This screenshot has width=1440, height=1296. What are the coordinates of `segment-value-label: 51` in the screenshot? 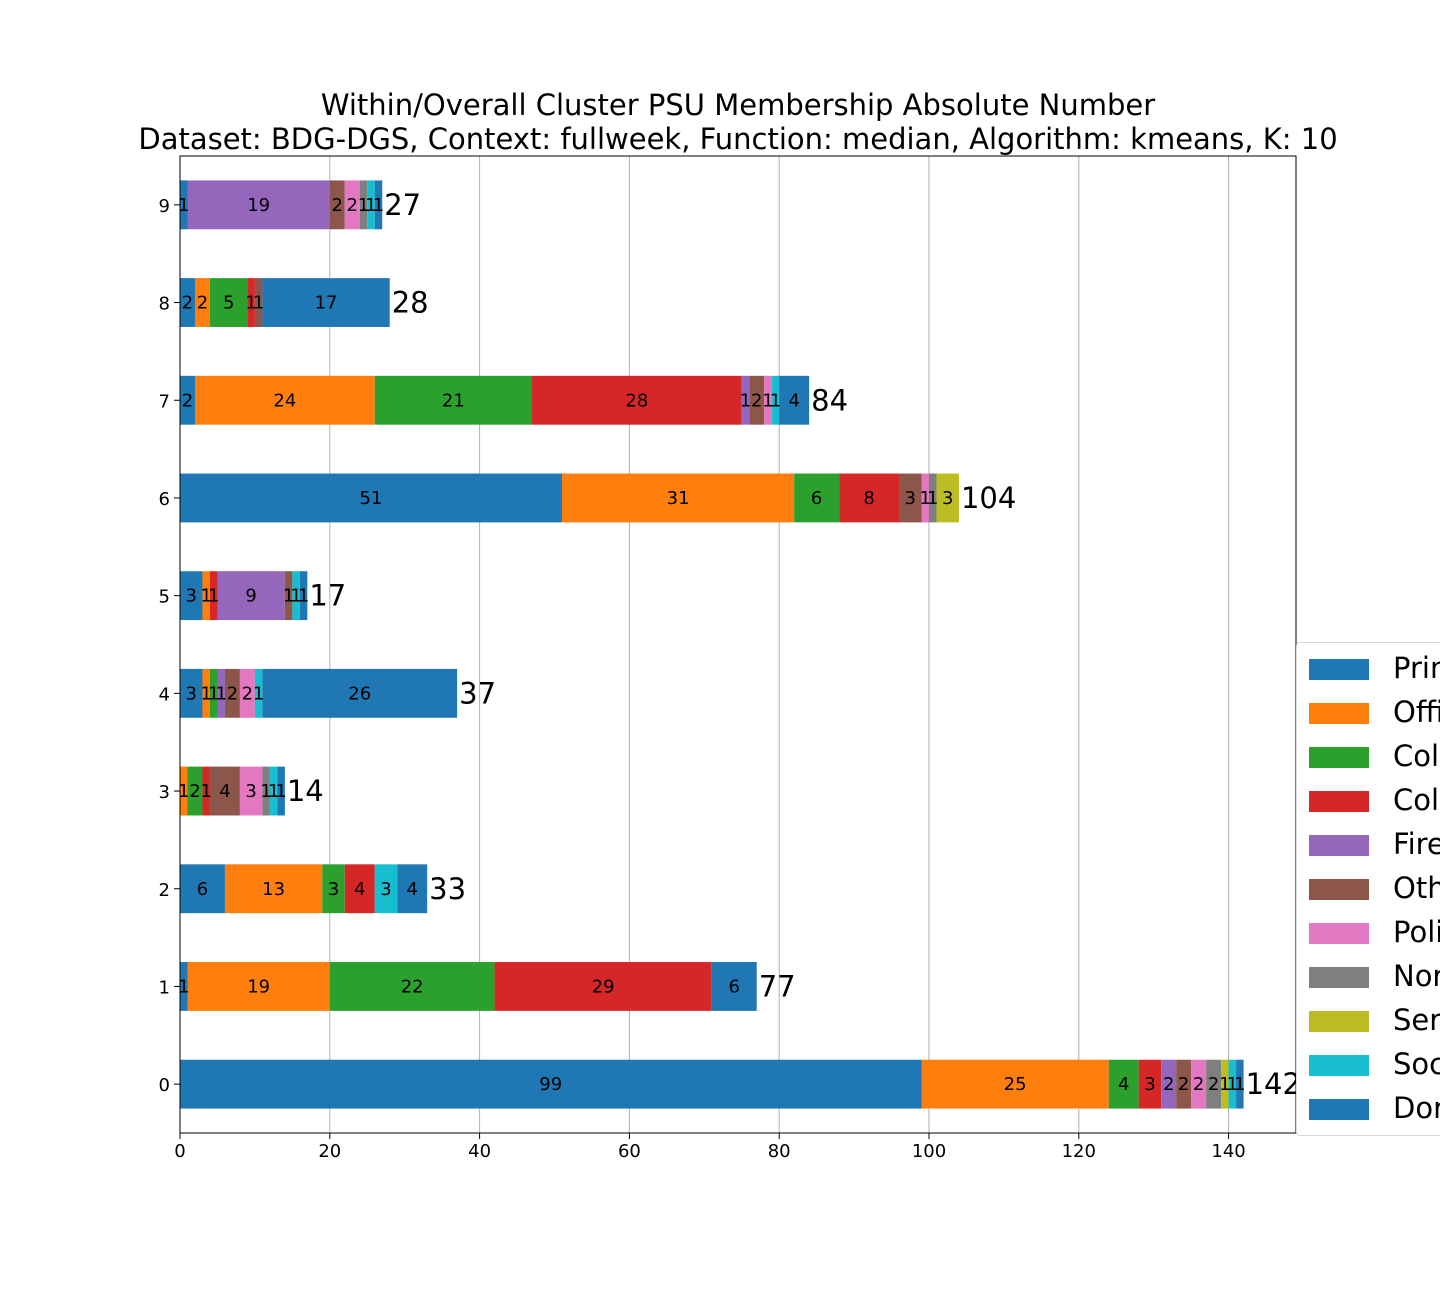 It's located at (371, 498).